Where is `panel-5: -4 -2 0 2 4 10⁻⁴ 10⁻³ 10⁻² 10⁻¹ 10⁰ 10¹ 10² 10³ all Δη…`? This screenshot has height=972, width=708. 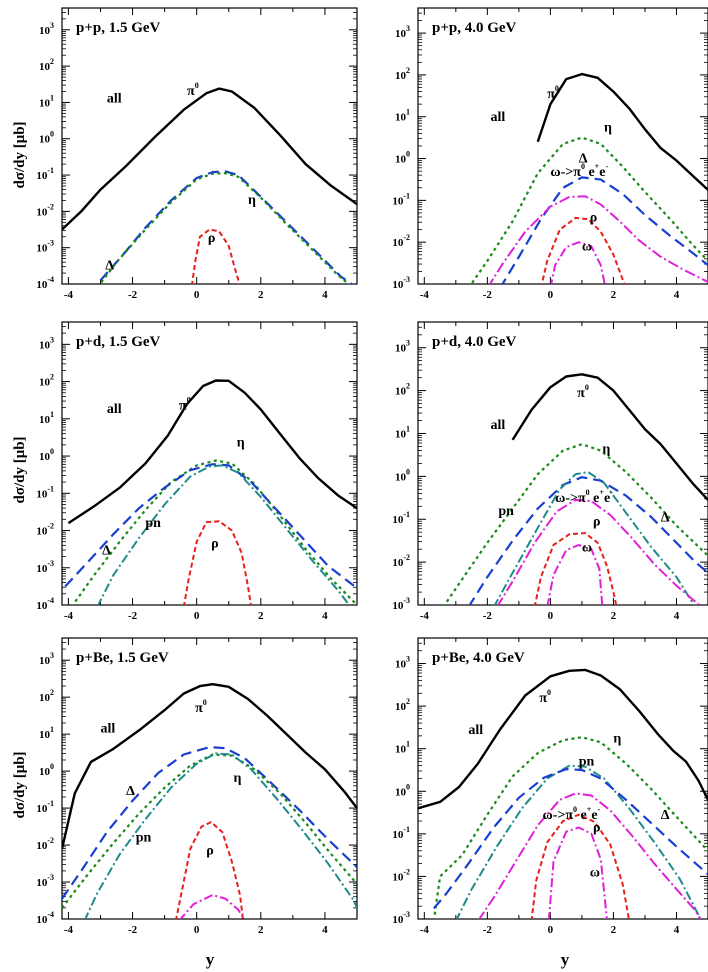 panel-5: -4 -2 0 2 4 10⁻⁴ 10⁻³ 10⁻² 10⁻¹ 10⁰ 10¹ 10² 10³ all Δη… is located at coordinates (197, 786).